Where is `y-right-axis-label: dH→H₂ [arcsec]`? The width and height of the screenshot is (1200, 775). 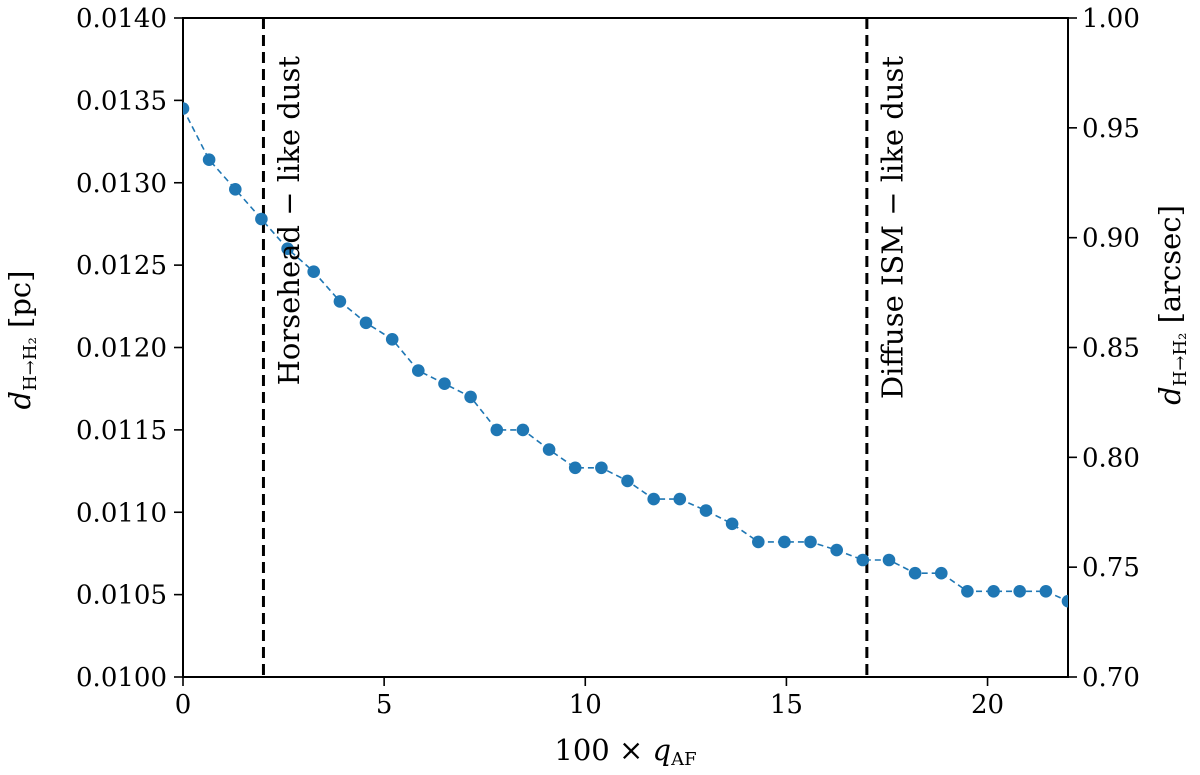 y-right-axis-label: dH→H₂ [arcsec] is located at coordinates (1172, 305).